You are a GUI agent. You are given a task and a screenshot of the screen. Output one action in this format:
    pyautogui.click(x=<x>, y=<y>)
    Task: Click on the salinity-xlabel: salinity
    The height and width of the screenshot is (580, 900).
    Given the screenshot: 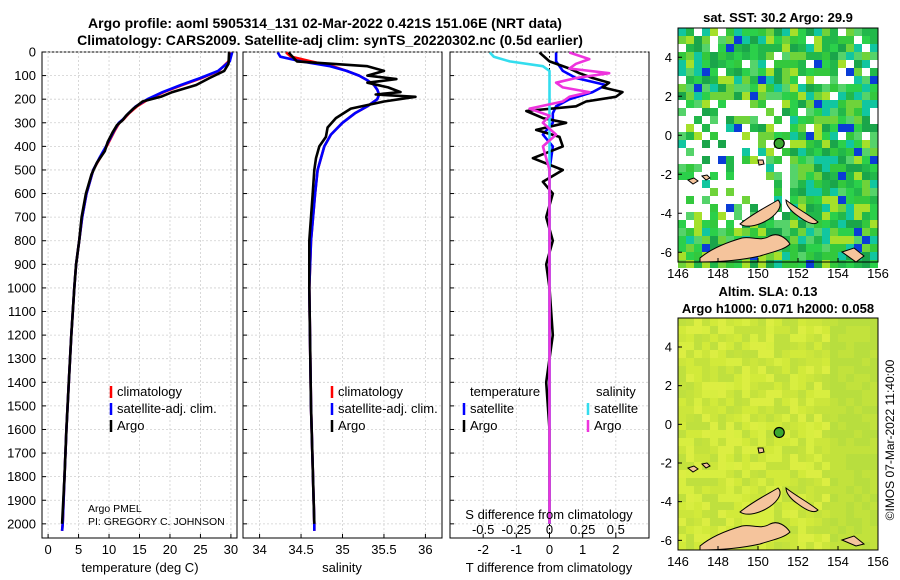 What is the action you would take?
    pyautogui.click(x=342, y=567)
    